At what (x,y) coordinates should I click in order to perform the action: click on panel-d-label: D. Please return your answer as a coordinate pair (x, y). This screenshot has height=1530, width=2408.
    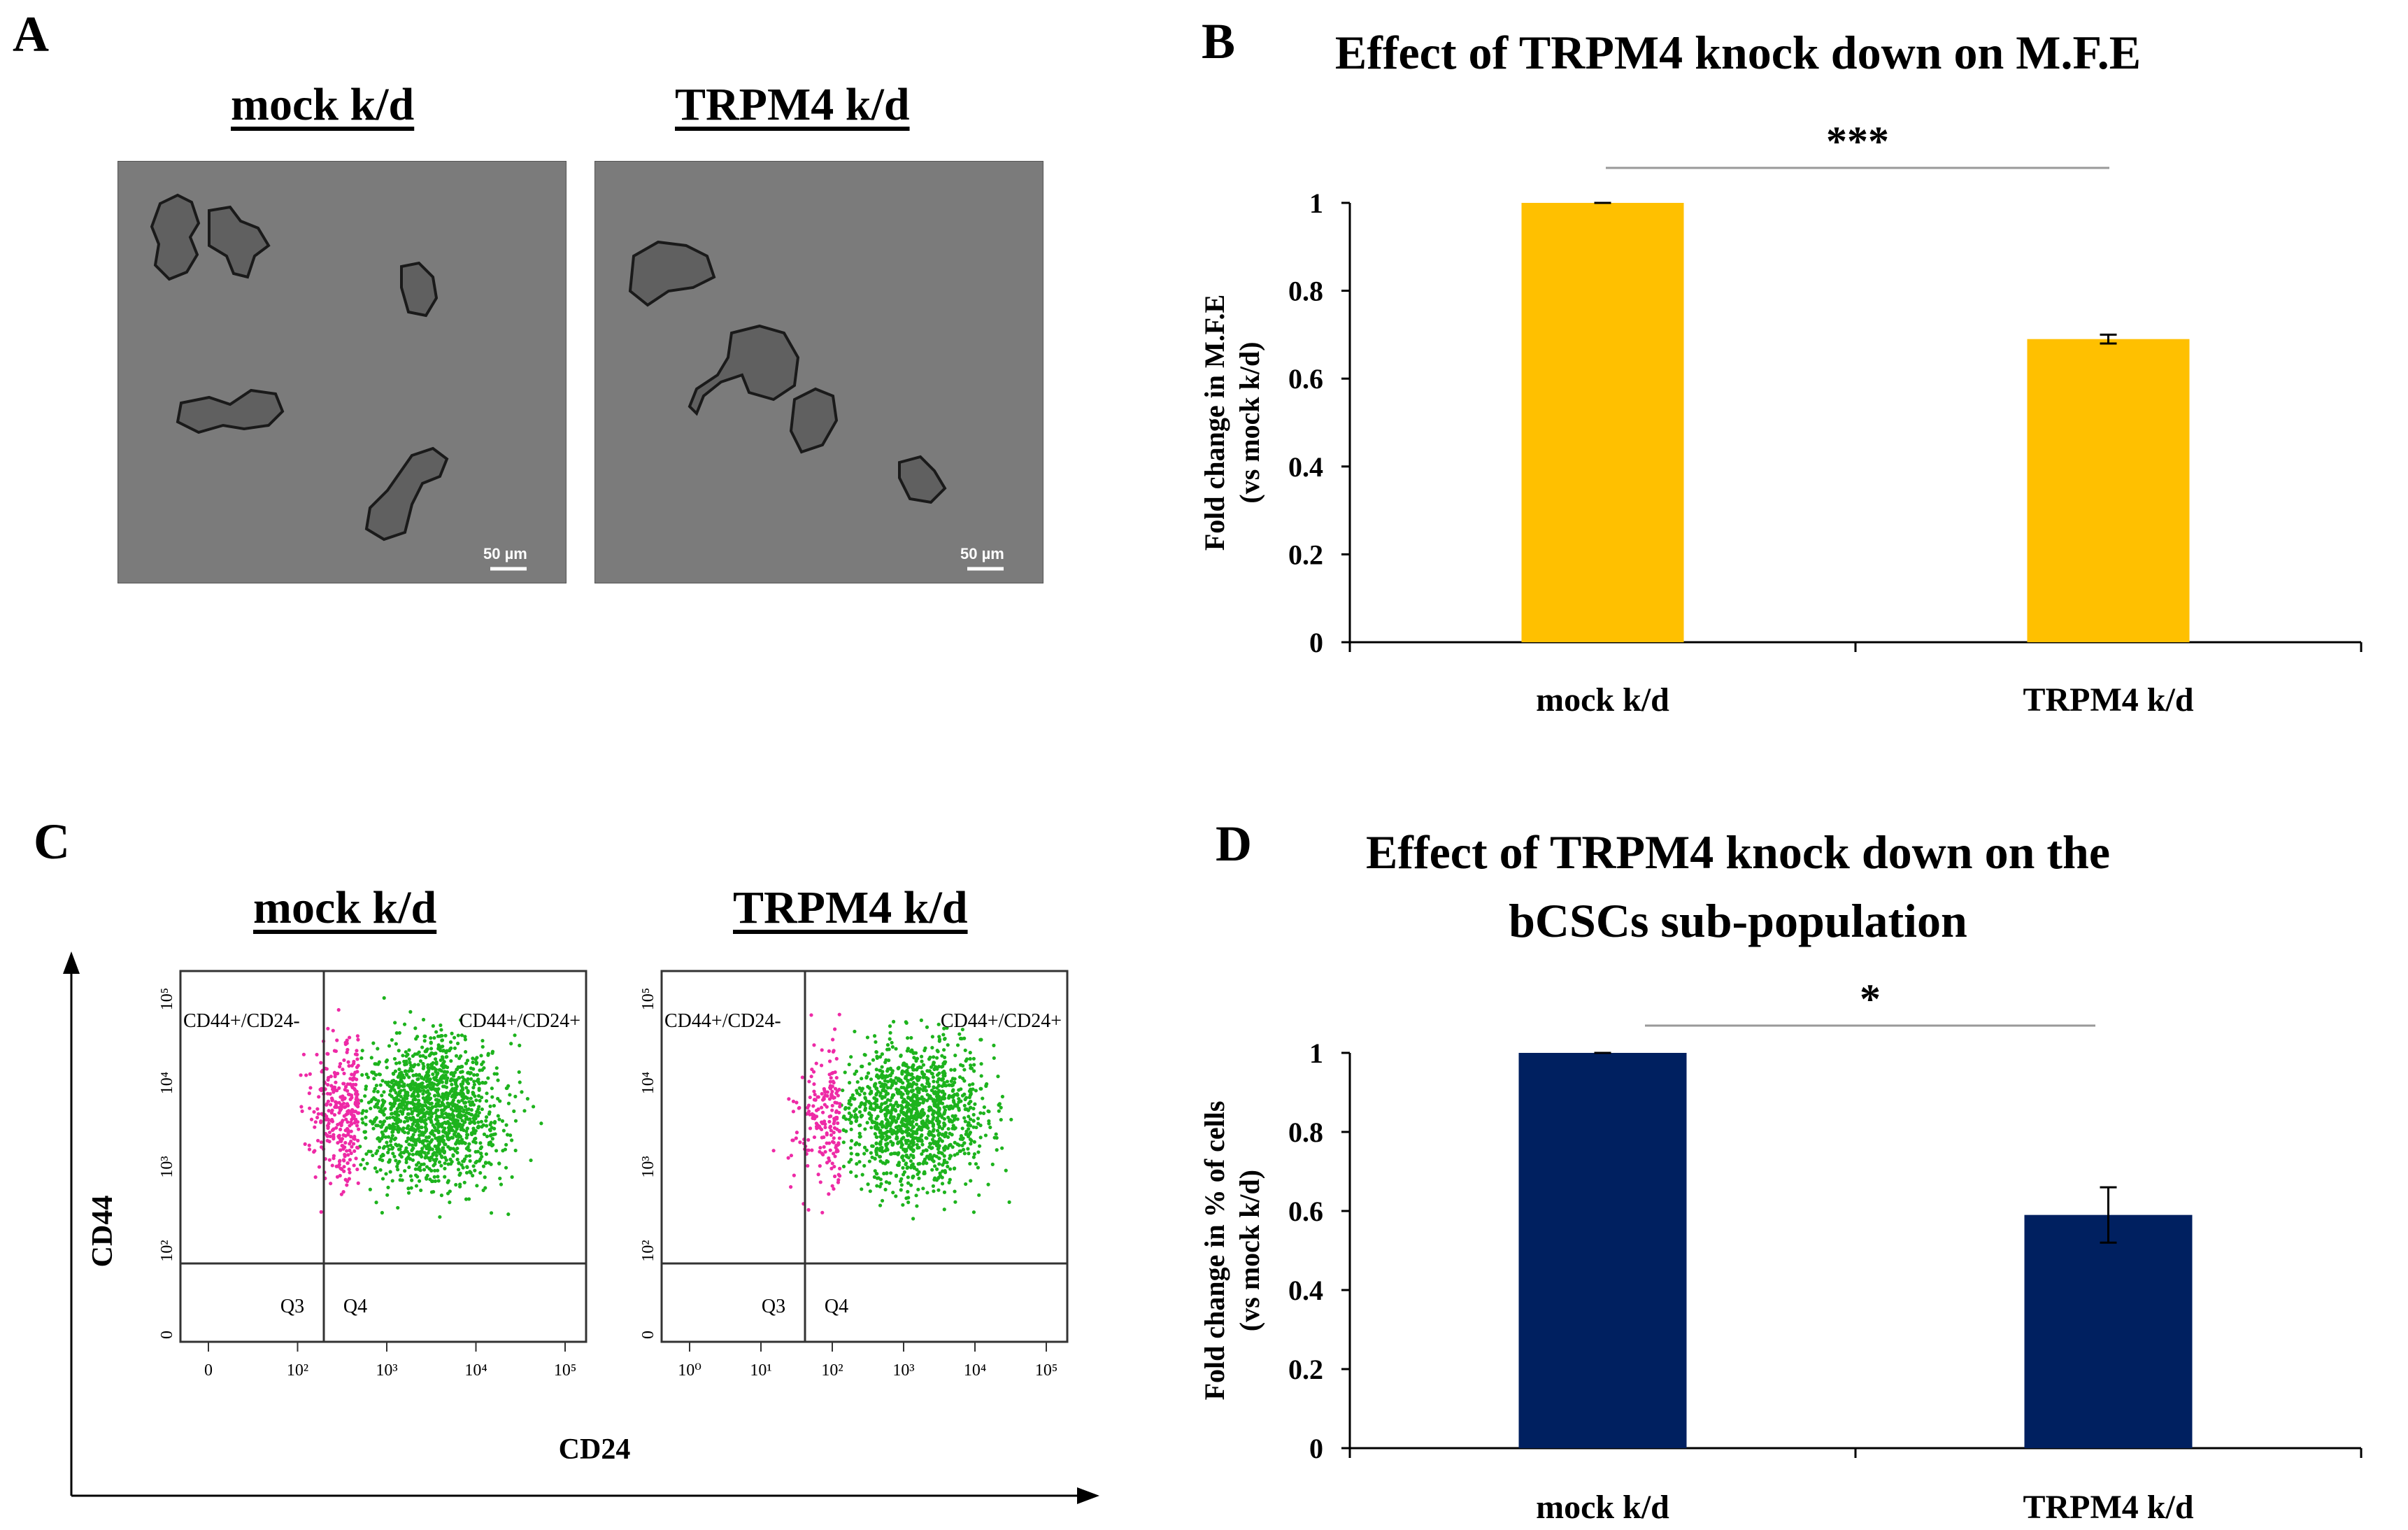
    Looking at the image, I should click on (1234, 844).